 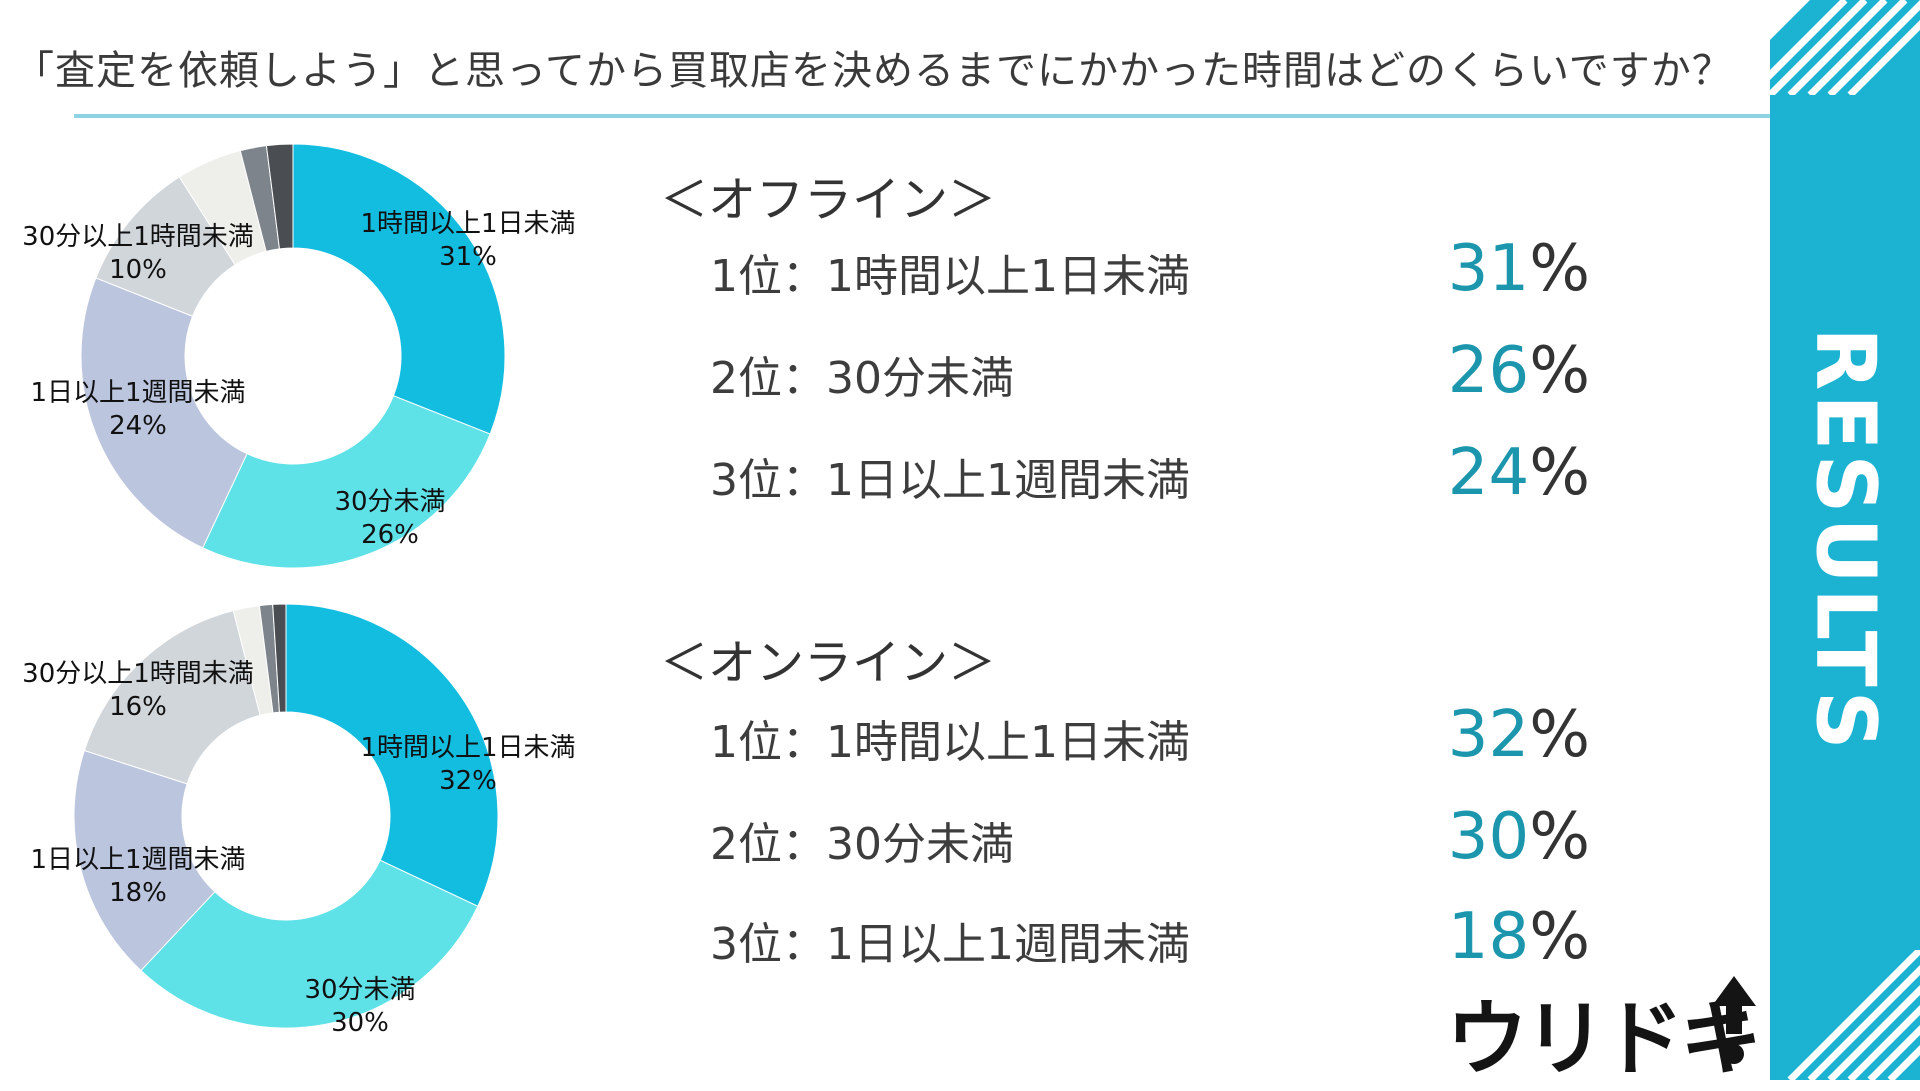 What do you see at coordinates (1150, 371) in the screenshot?
I see `offline-rank-2: 2位：30分未満 26%` at bounding box center [1150, 371].